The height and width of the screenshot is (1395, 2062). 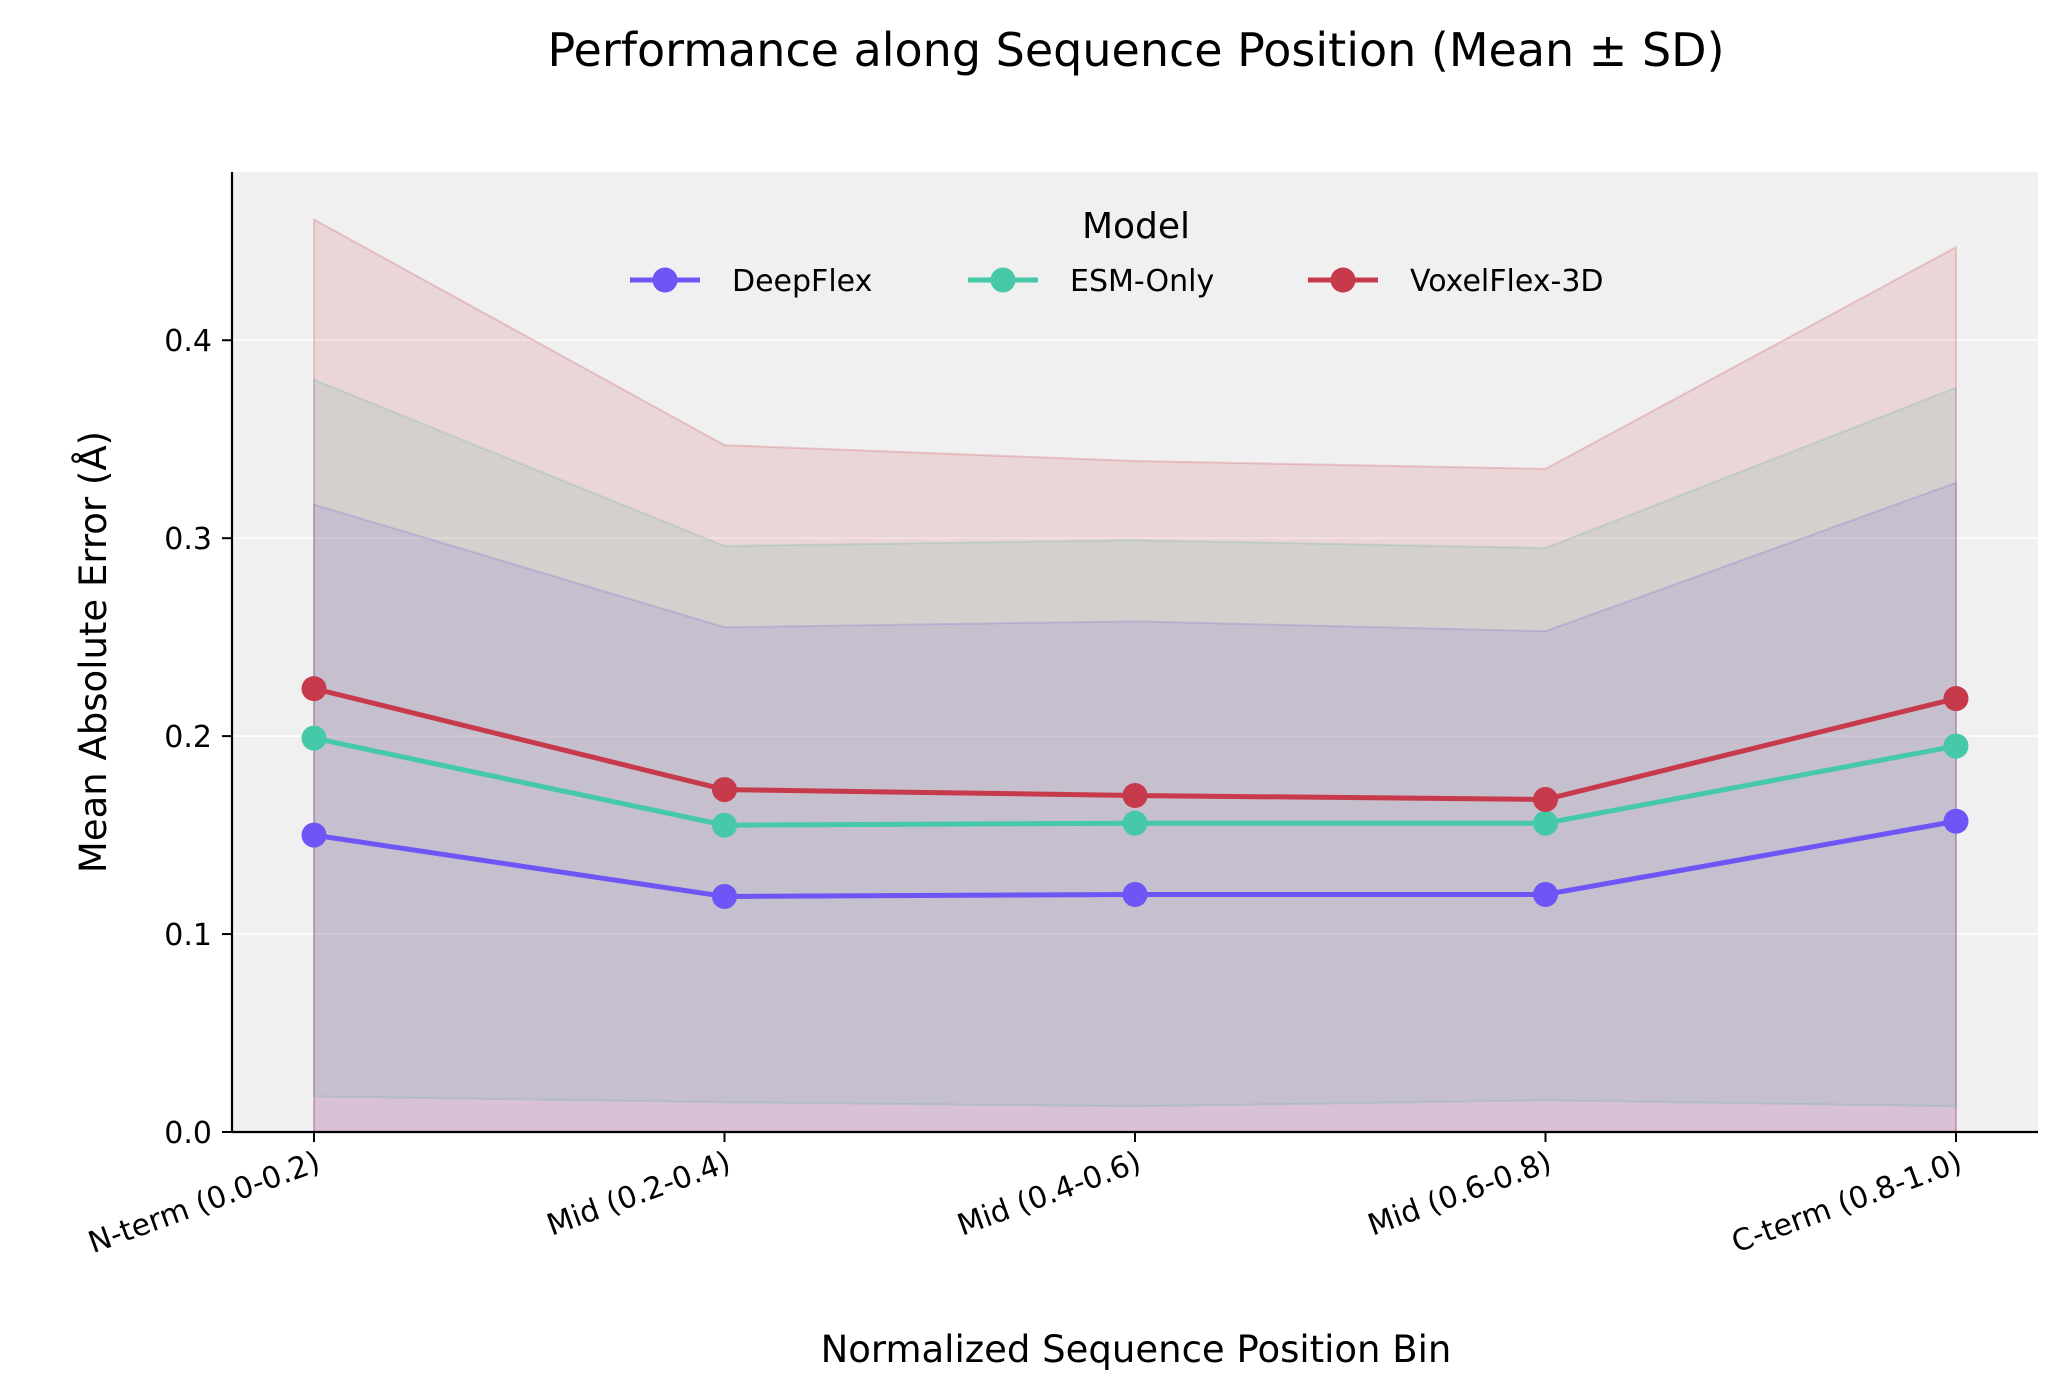 What do you see at coordinates (188, 935) in the screenshot?
I see `y-tick-label: 0.1` at bounding box center [188, 935].